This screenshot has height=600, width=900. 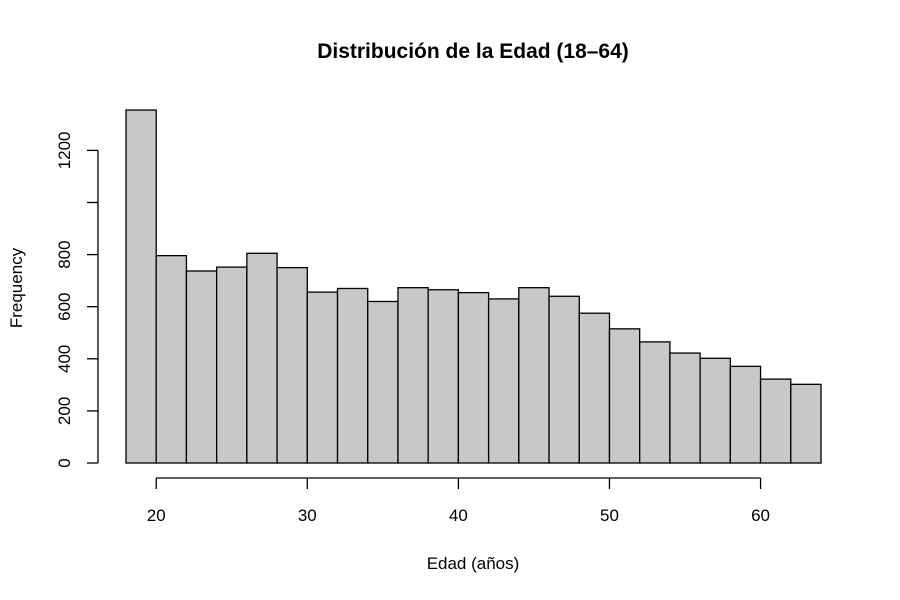 What do you see at coordinates (609, 515) in the screenshot?
I see `x-tick-label: 50` at bounding box center [609, 515].